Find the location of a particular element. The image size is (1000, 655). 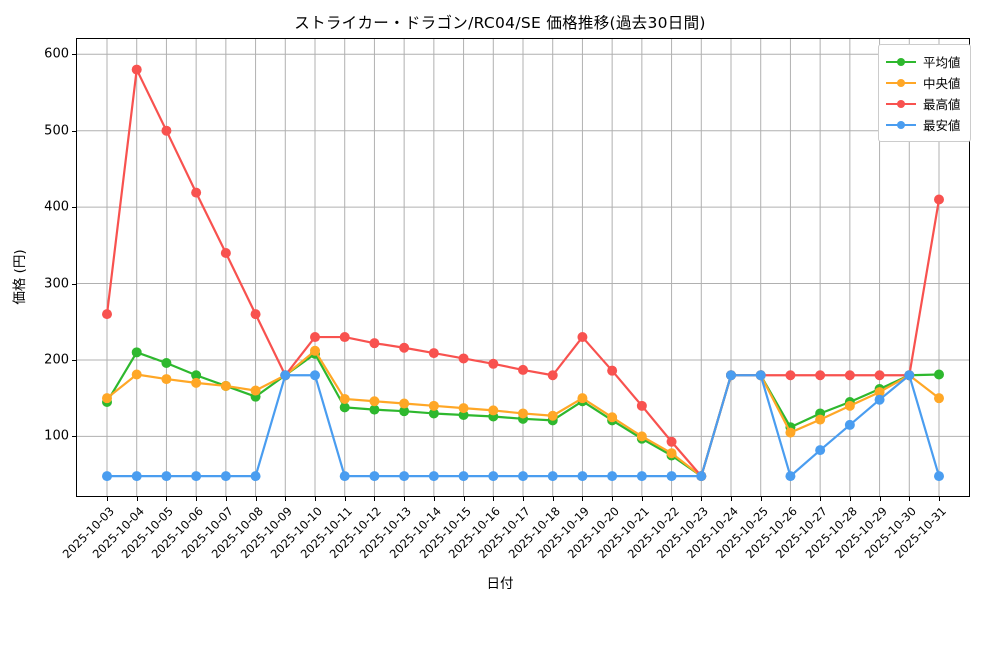

legend-item-最高値: 最高値 is located at coordinates (923, 103).